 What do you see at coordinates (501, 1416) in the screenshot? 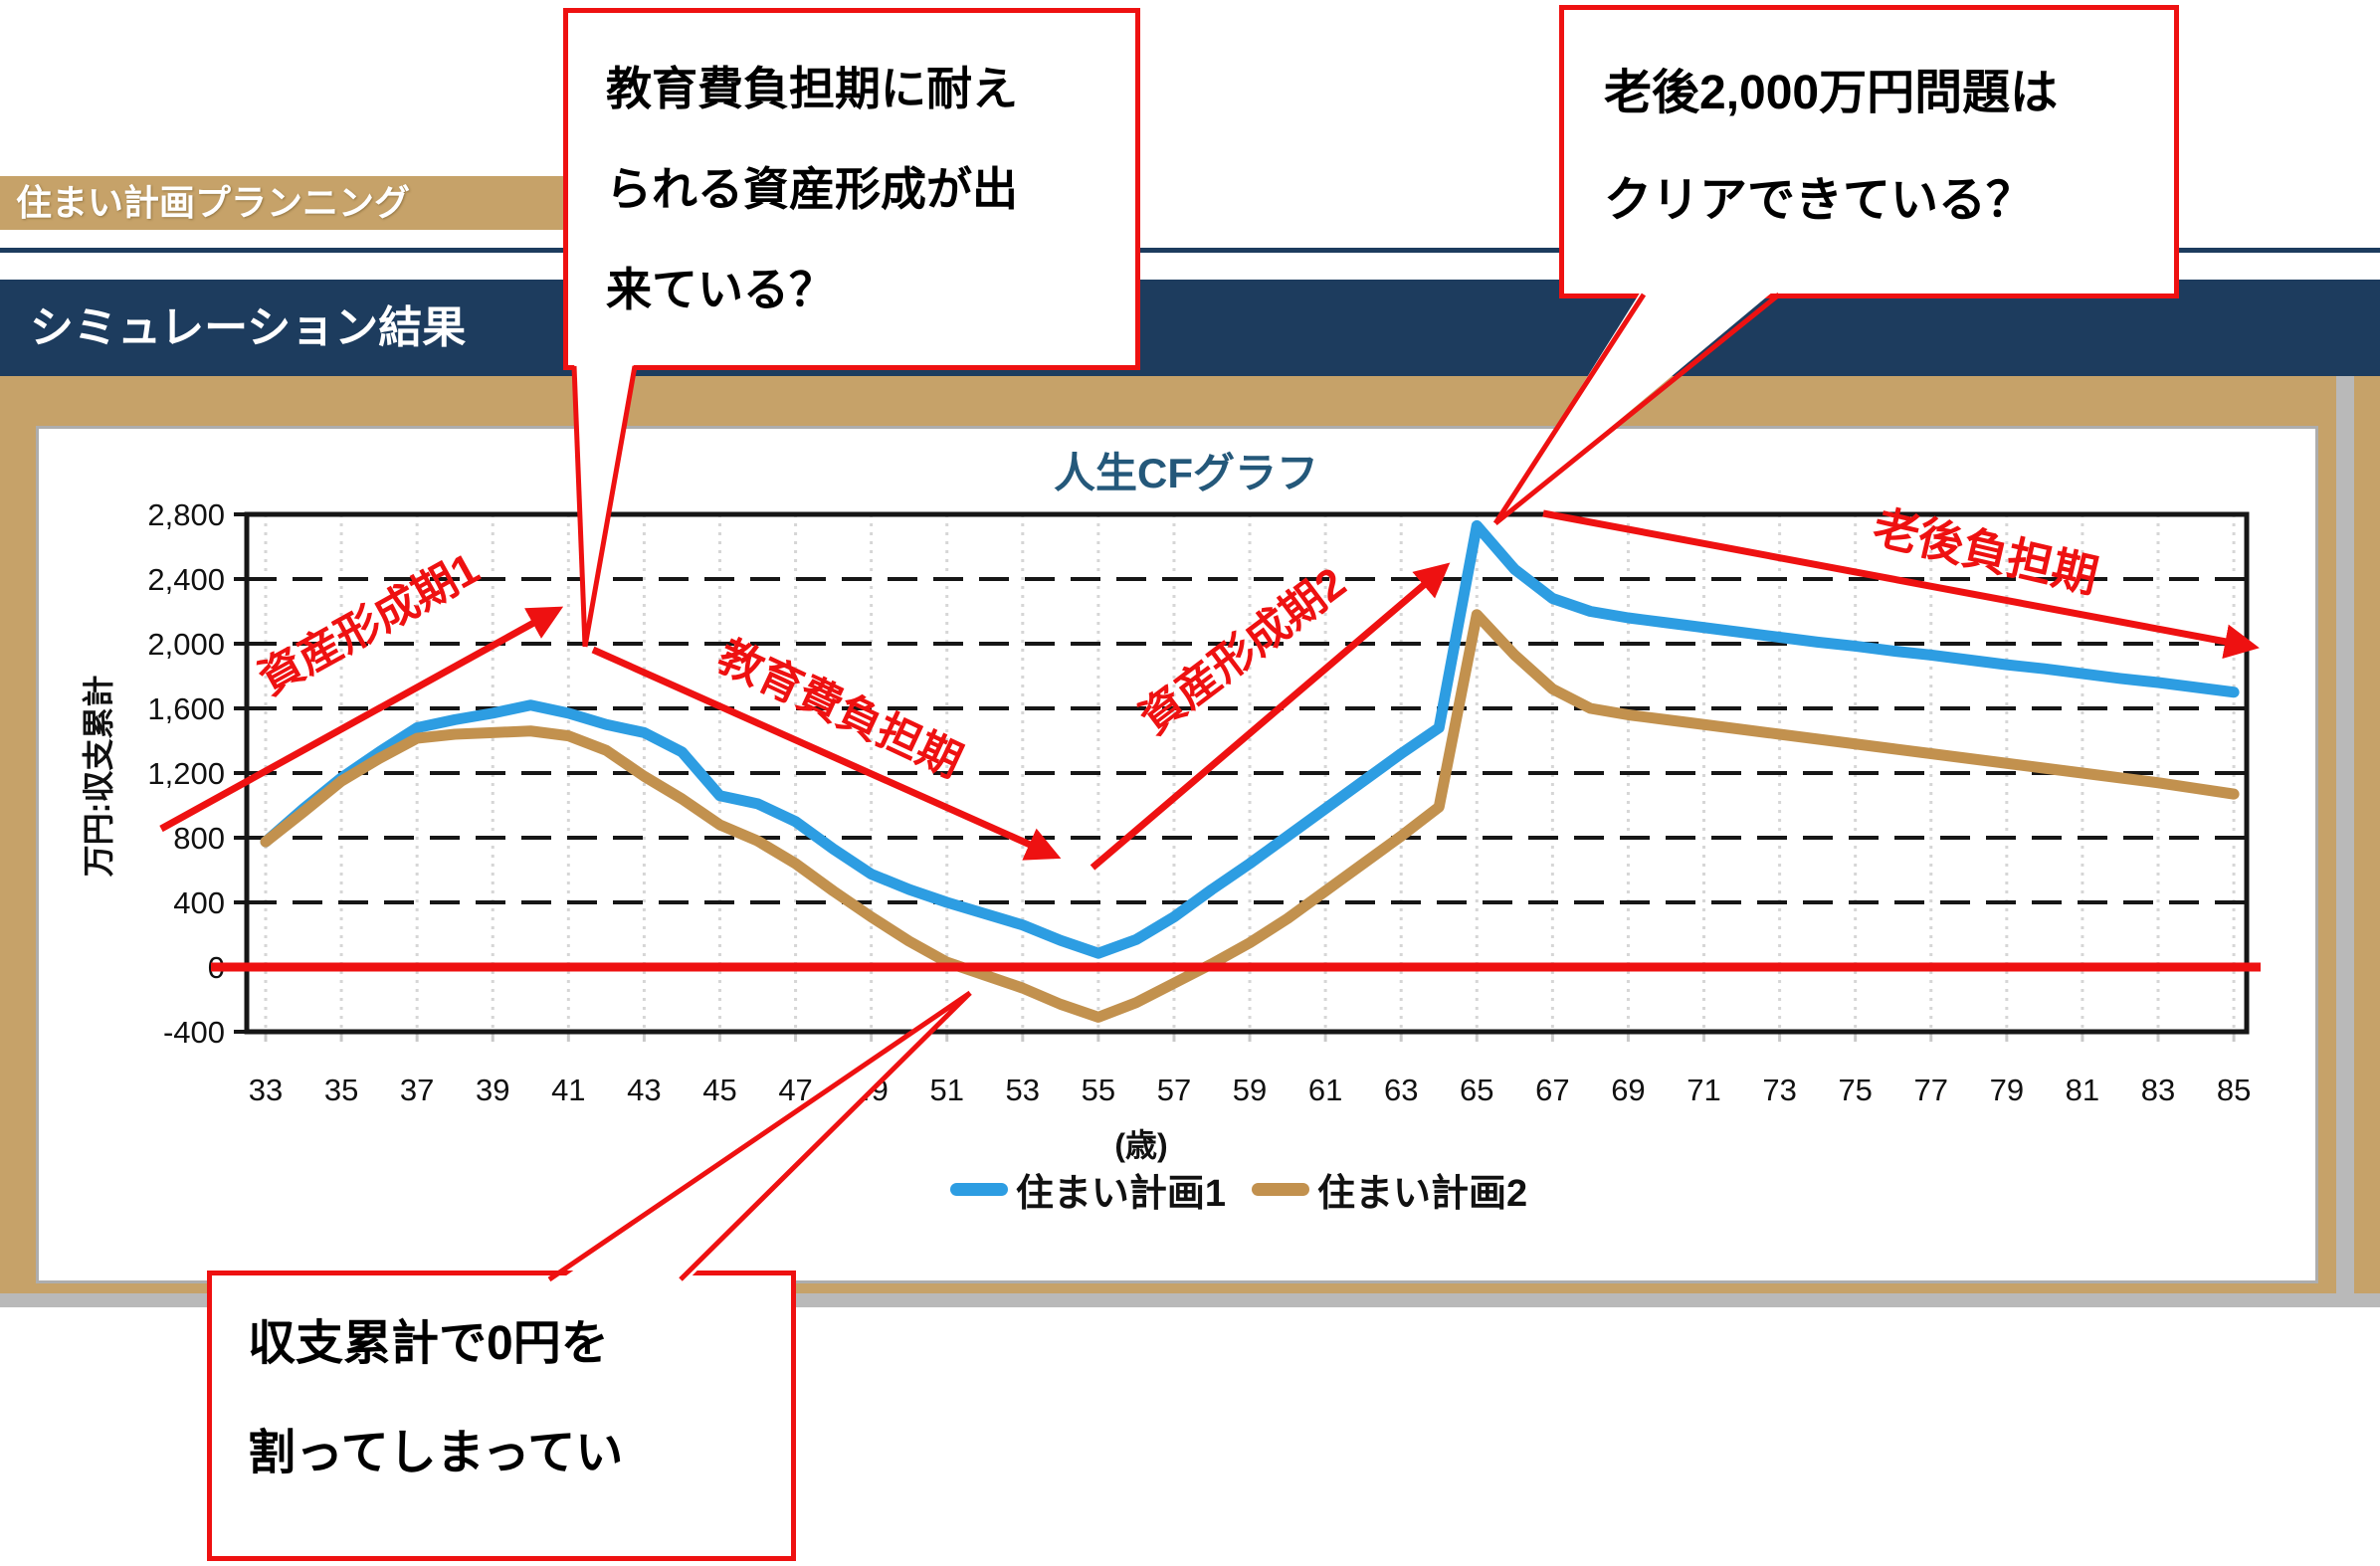
I see `callout-zero-balance: 収支累計で0円を 割ってしまってい` at bounding box center [501, 1416].